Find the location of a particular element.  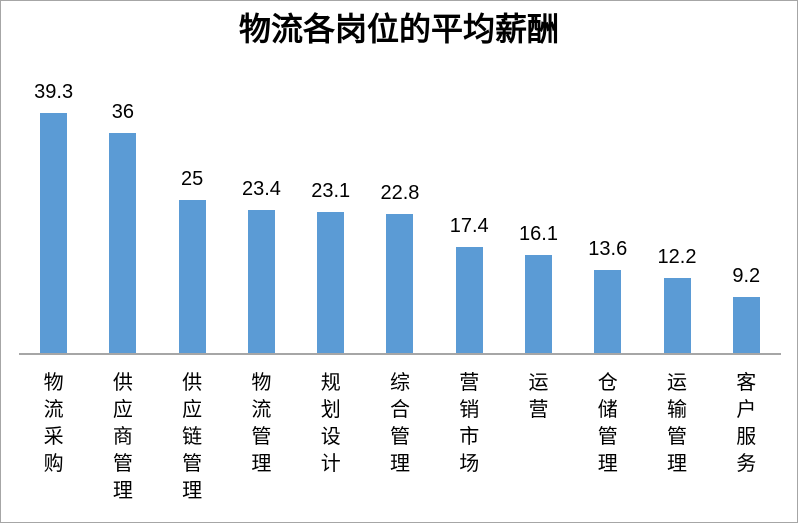

bar-value-label: 25 is located at coordinates (192, 179).